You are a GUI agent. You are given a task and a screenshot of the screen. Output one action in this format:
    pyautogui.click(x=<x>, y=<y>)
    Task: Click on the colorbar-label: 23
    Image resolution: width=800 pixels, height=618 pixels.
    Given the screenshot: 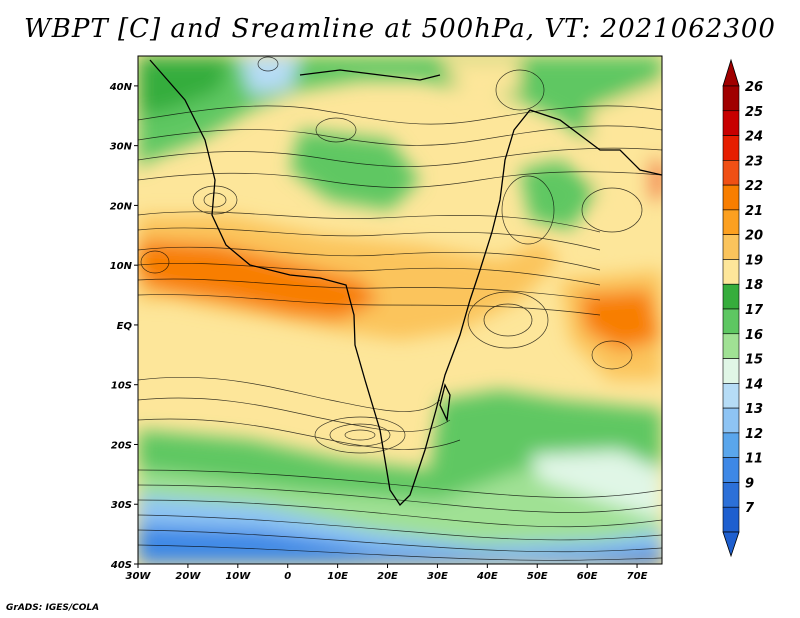 What is the action you would take?
    pyautogui.click(x=754, y=161)
    